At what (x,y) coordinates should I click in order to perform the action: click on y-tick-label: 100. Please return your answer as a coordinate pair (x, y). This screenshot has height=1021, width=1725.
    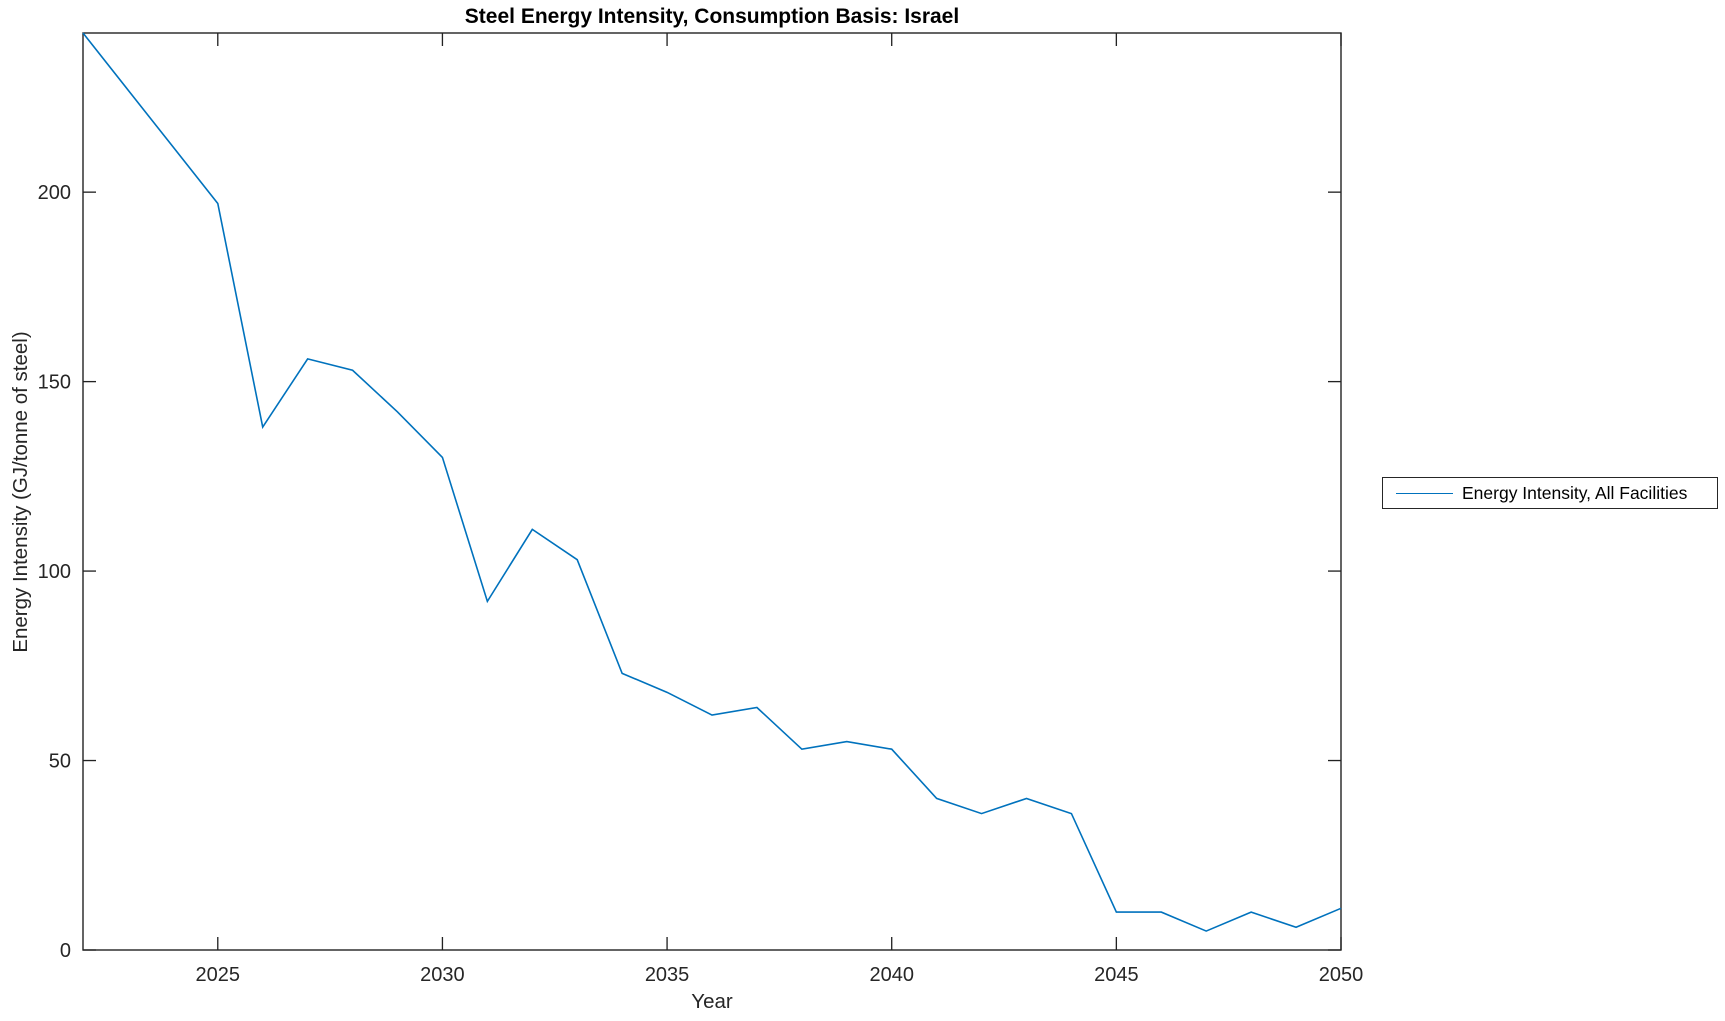
    Looking at the image, I should click on (54, 572).